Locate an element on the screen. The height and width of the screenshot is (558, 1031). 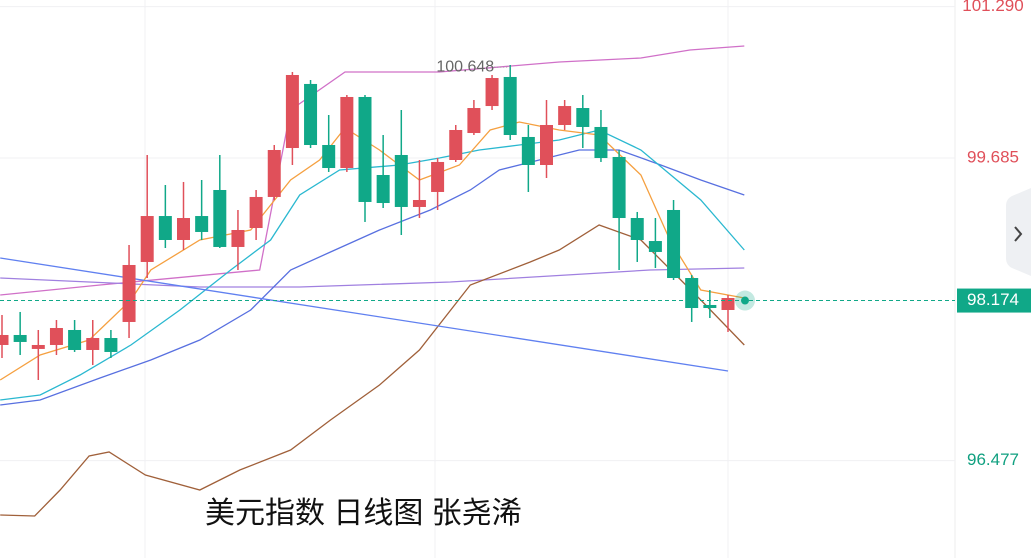
last-price-box is located at coordinates (994, 300).